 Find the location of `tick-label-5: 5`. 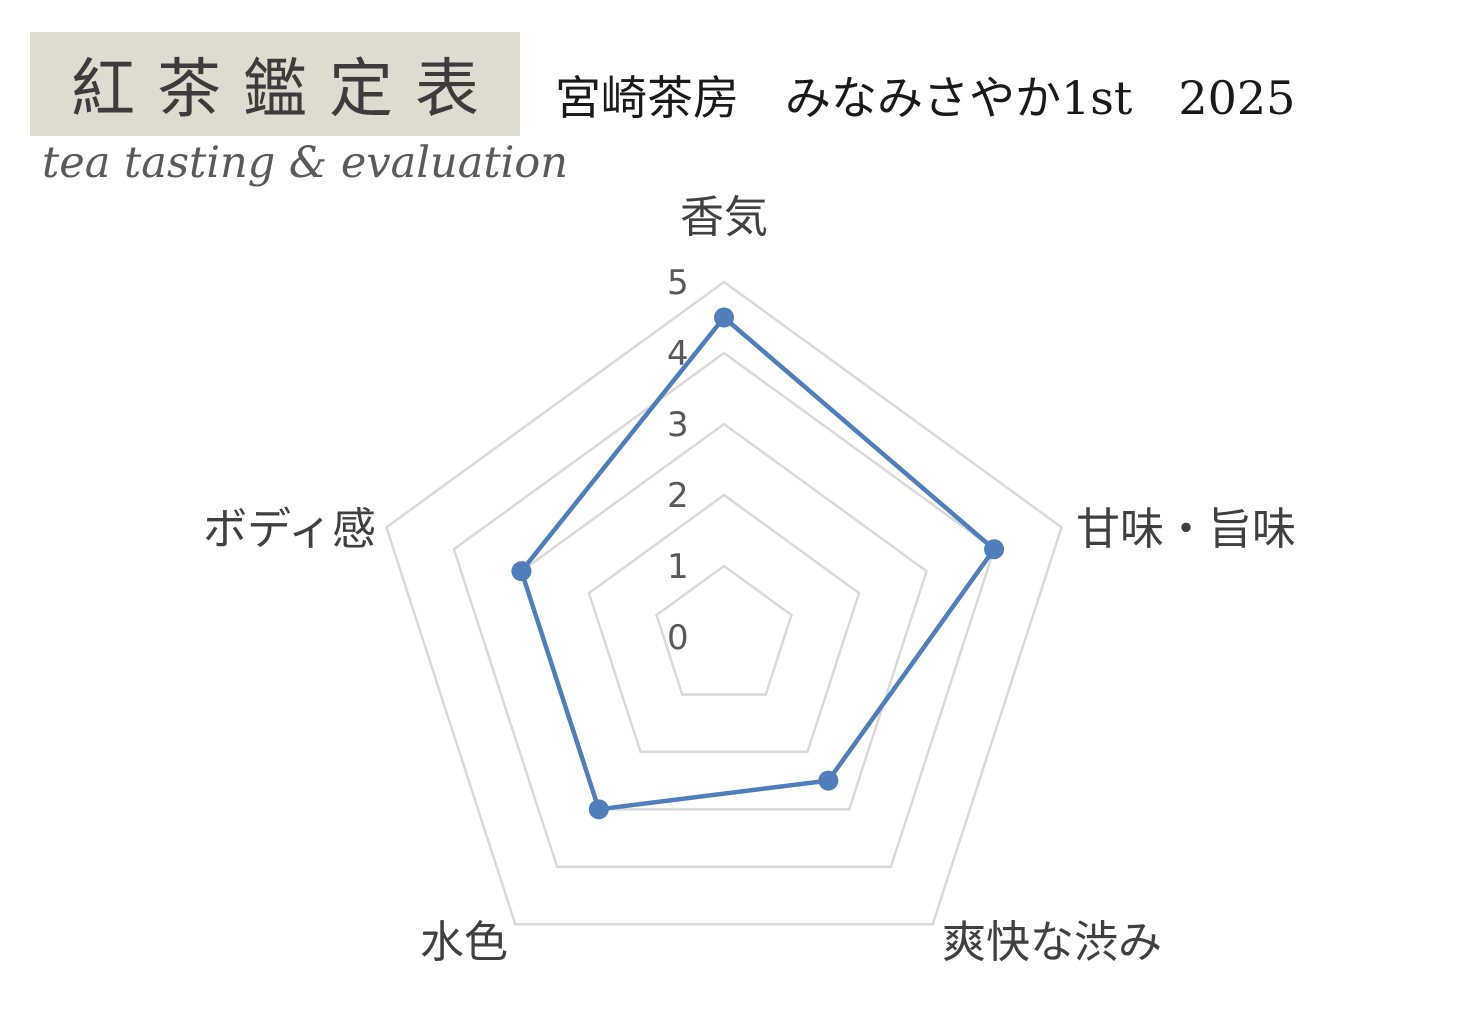

tick-label-5: 5 is located at coordinates (678, 283).